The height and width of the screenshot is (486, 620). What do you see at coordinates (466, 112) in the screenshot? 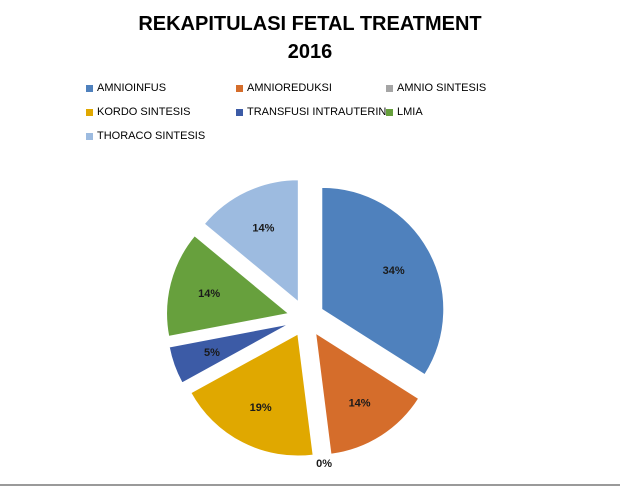
I see `legend-item: LMIA` at bounding box center [466, 112].